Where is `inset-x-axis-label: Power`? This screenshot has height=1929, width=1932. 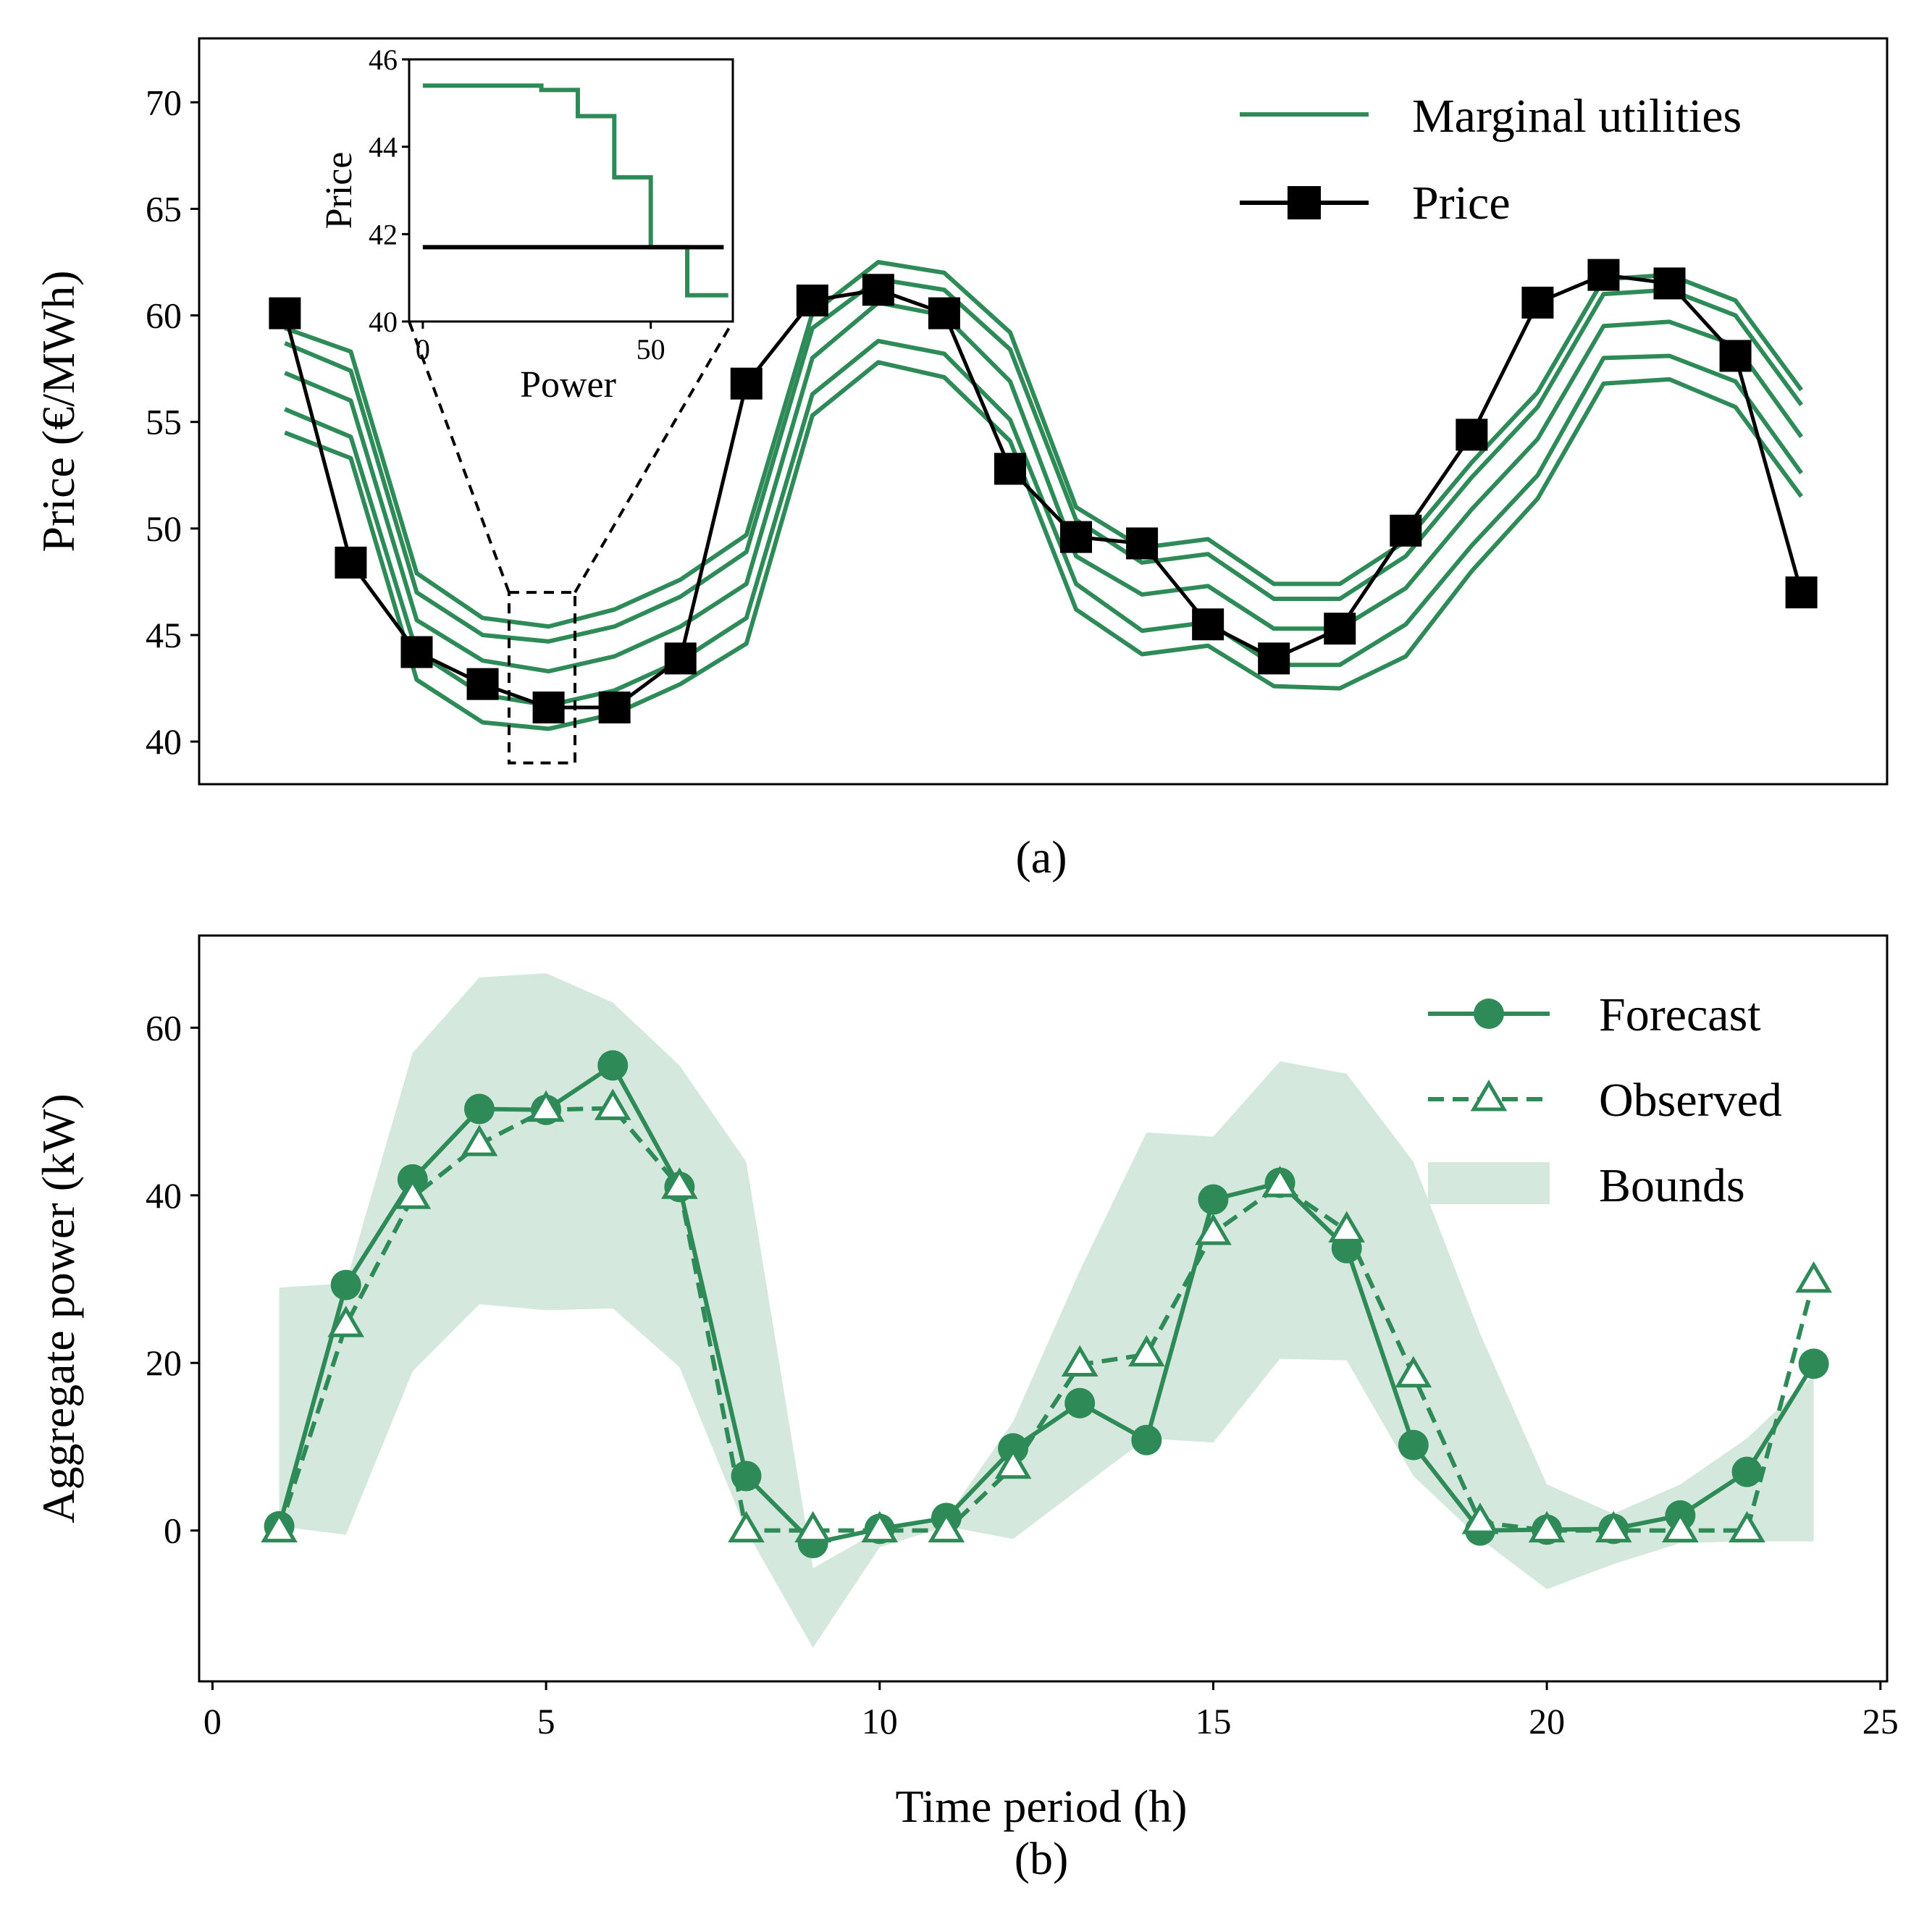 inset-x-axis-label: Power is located at coordinates (568, 384).